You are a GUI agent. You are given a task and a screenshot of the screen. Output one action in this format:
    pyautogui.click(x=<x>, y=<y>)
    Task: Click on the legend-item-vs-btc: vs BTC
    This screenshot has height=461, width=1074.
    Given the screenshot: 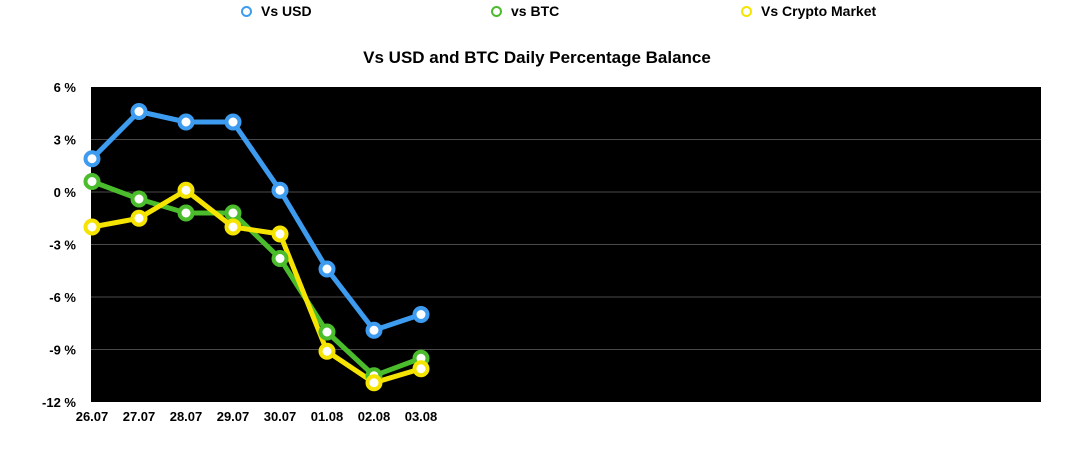 What is the action you would take?
    pyautogui.click(x=525, y=11)
    